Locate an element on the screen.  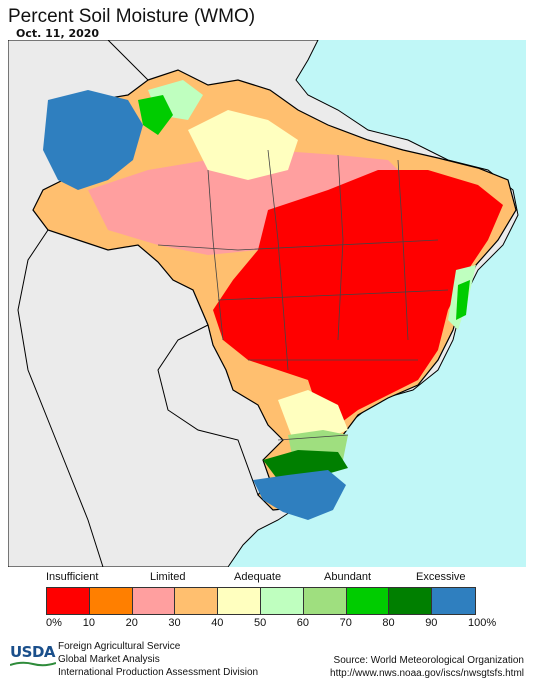
region-green-nw is located at coordinates (155, 115).